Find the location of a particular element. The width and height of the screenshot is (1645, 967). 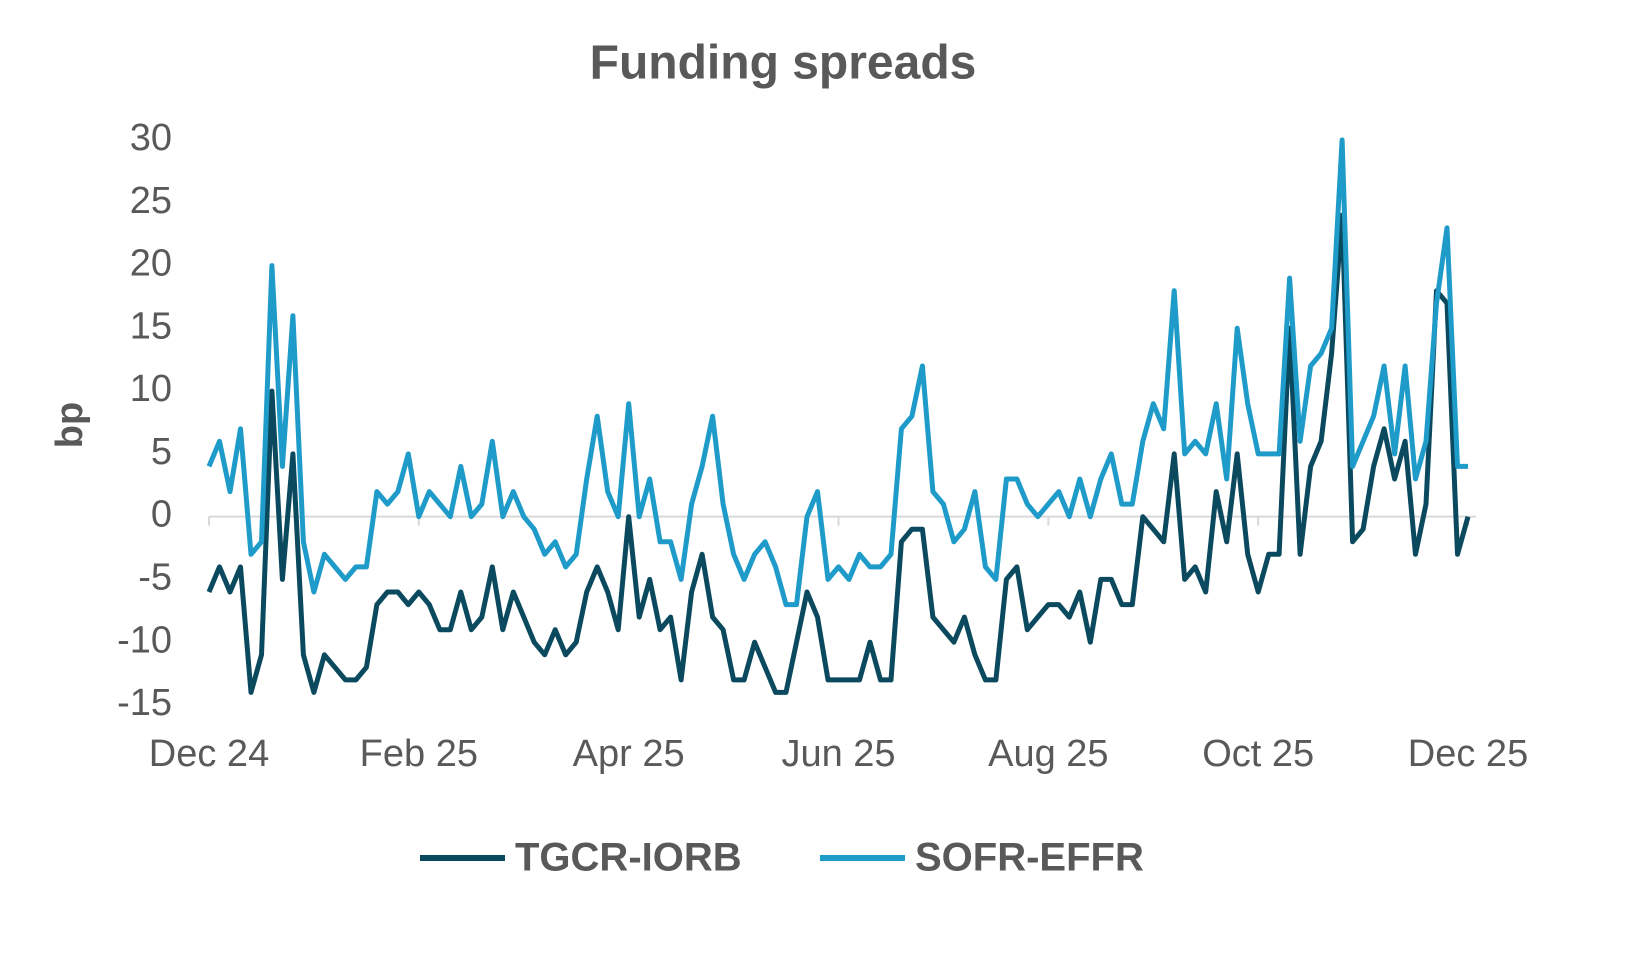

y-tick-label: 0 is located at coordinates (161, 515).